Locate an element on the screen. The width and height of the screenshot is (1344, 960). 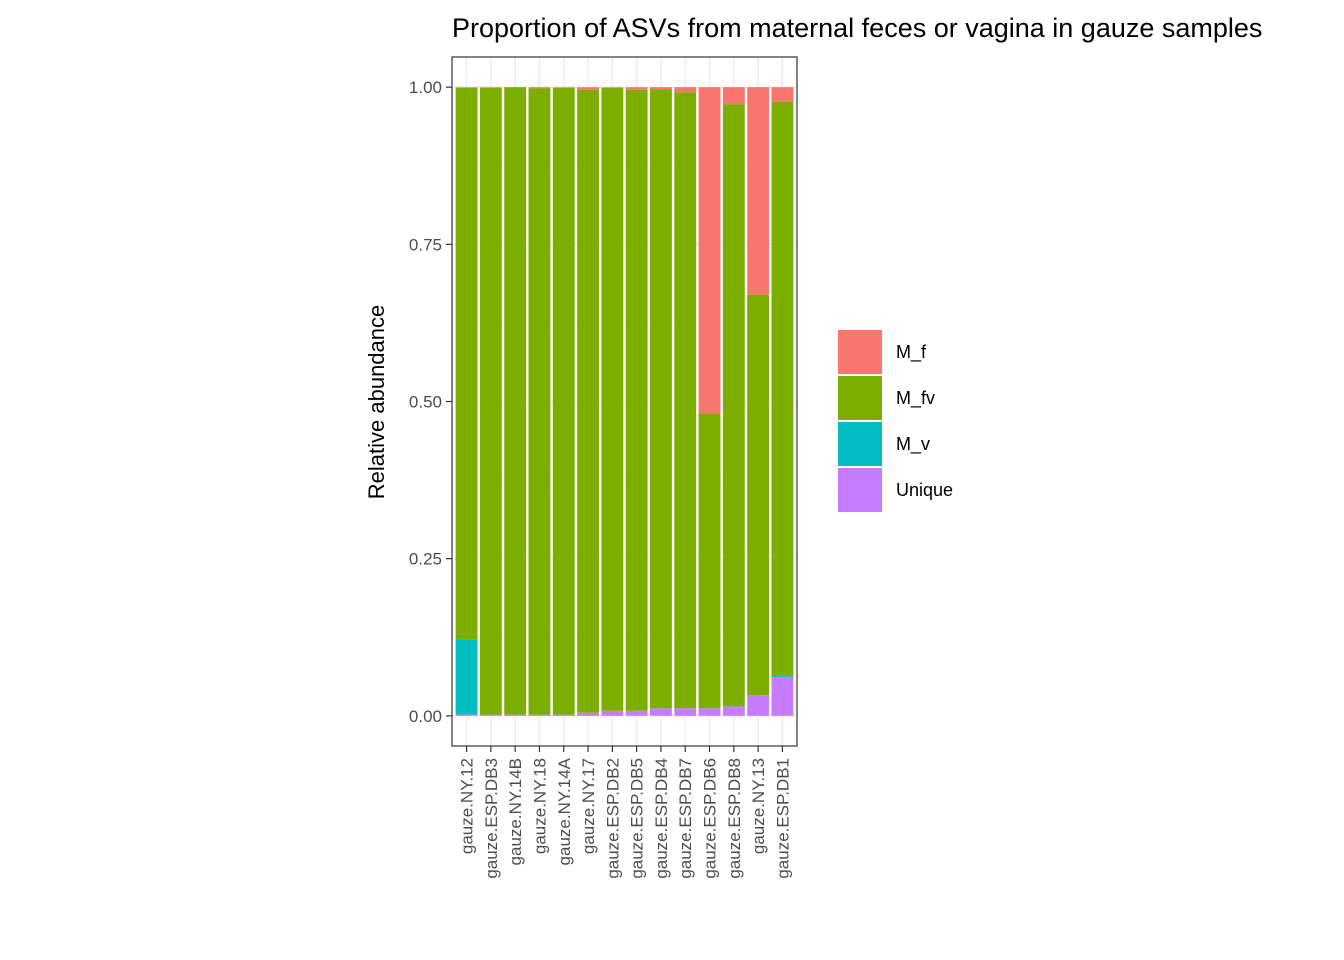
x-tick-label: gauze.ESP.DB1 is located at coordinates (782, 818).